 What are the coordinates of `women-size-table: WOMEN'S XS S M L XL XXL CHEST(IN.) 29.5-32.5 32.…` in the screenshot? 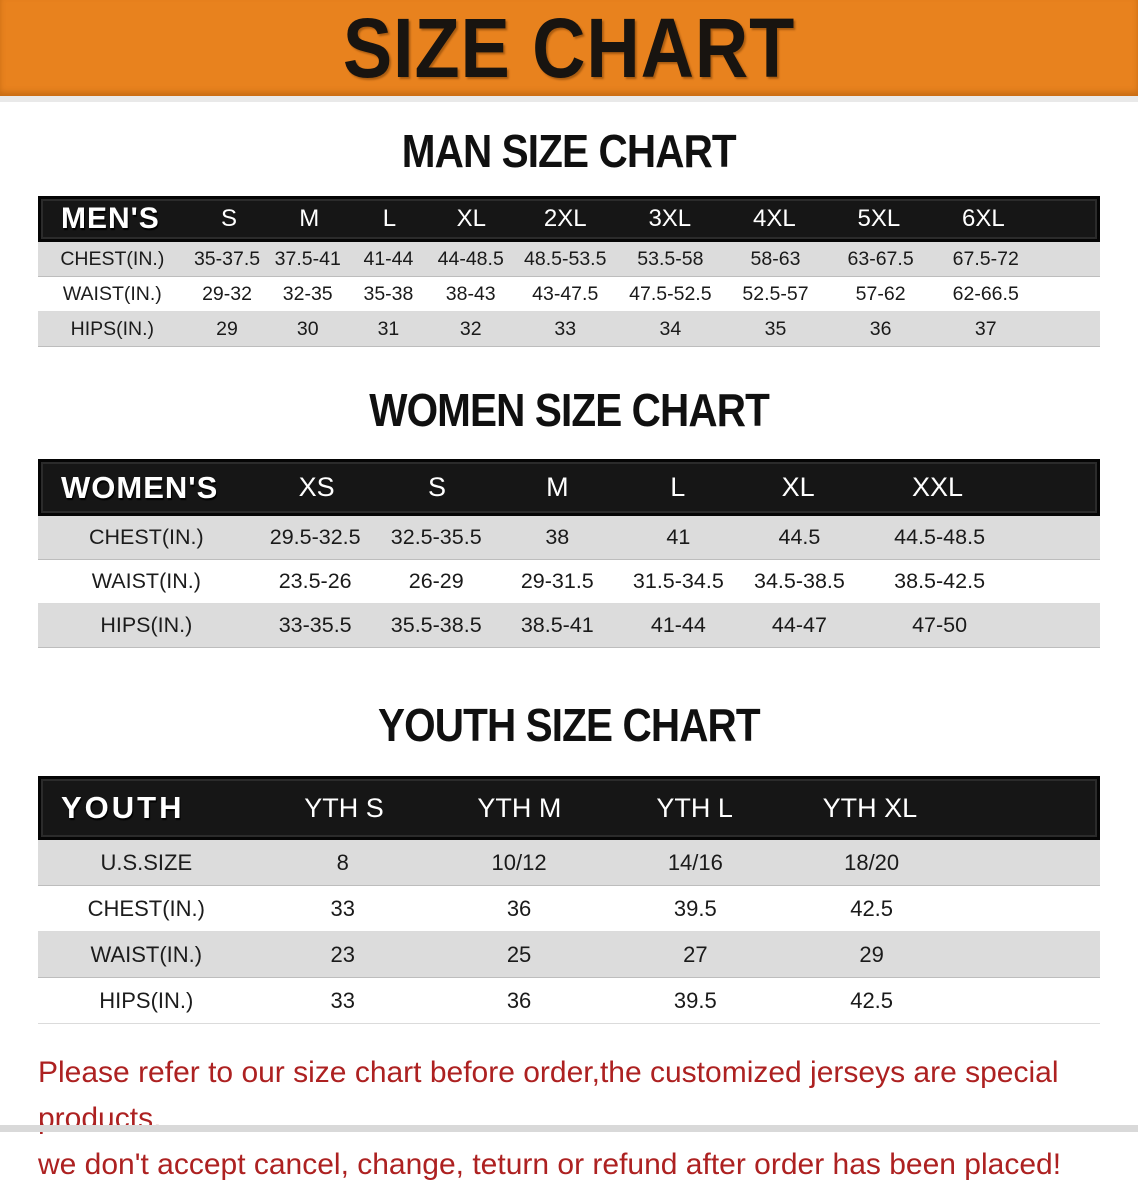 It's located at (569, 553).